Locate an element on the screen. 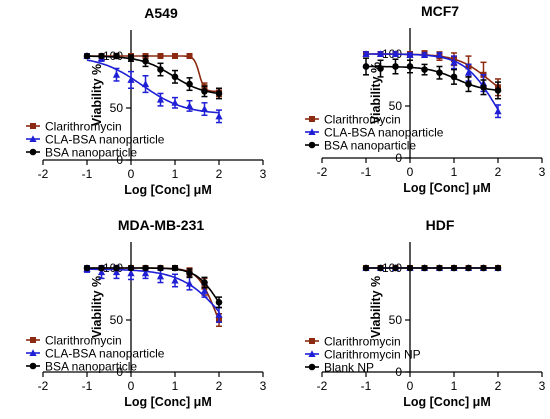 The image size is (550, 419). y-tick-label: 0 is located at coordinates (398, 372).